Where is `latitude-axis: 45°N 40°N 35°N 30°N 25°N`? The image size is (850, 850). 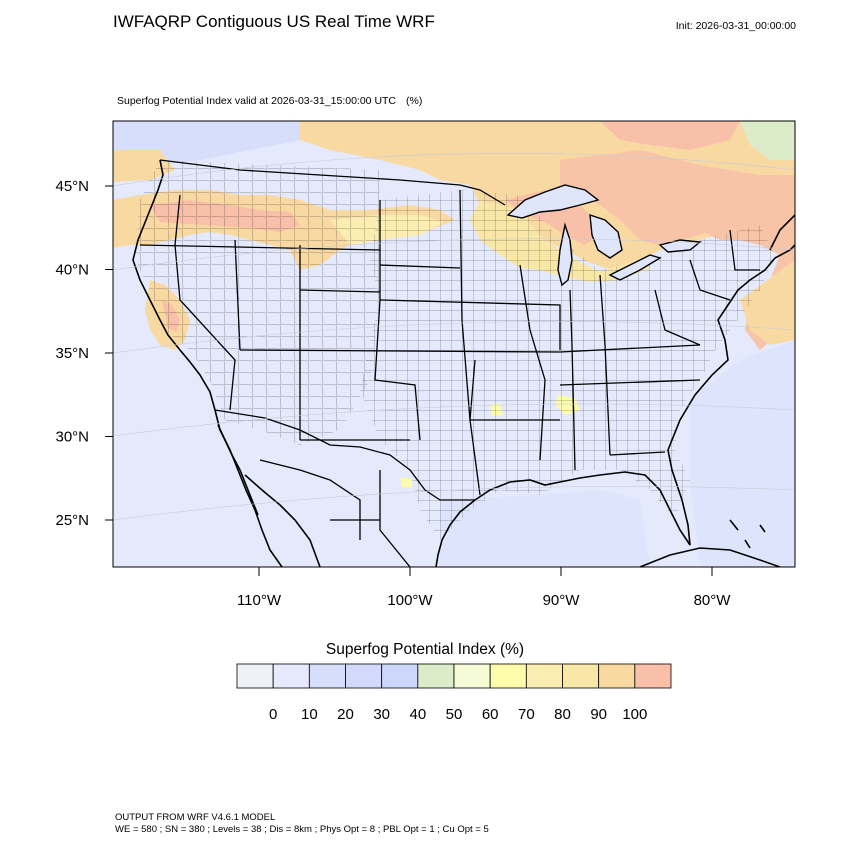 latitude-axis: 45°N 40°N 35°N 30°N 25°N is located at coordinates (84, 353).